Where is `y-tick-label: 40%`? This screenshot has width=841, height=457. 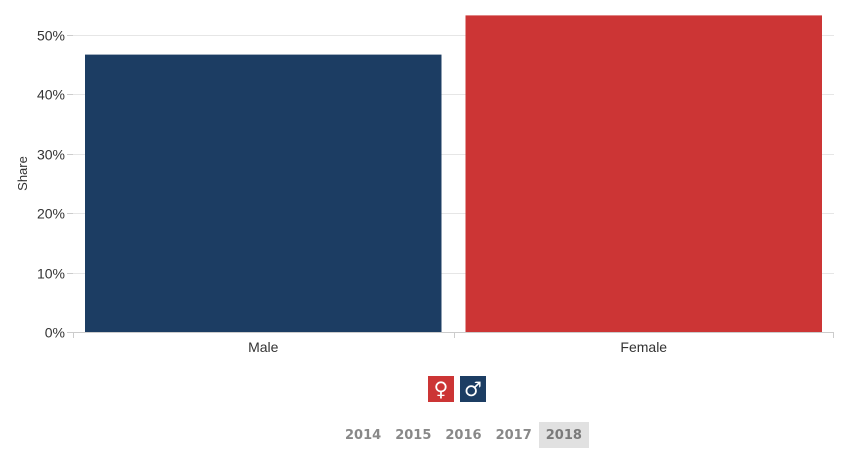
y-tick-label: 40% is located at coordinates (51, 95).